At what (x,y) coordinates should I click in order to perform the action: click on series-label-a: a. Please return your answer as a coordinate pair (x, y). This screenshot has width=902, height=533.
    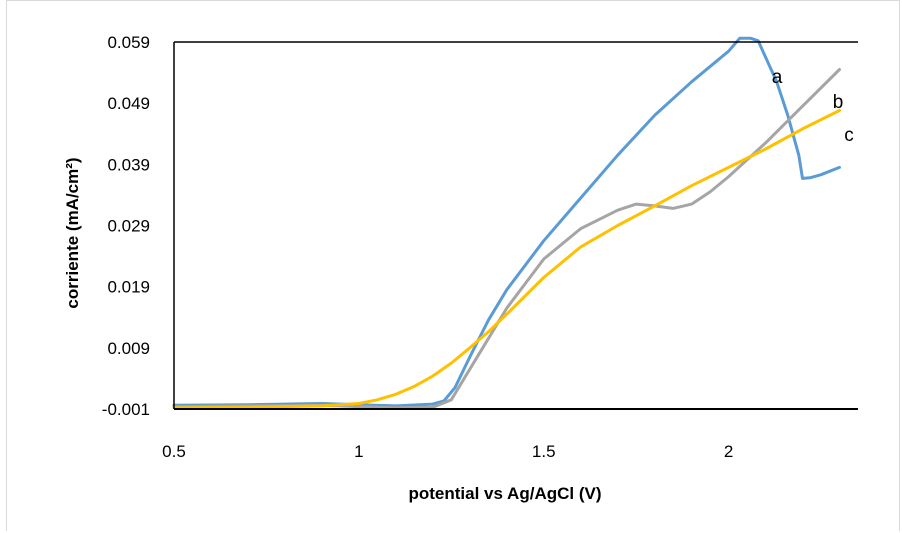
    Looking at the image, I should click on (777, 77).